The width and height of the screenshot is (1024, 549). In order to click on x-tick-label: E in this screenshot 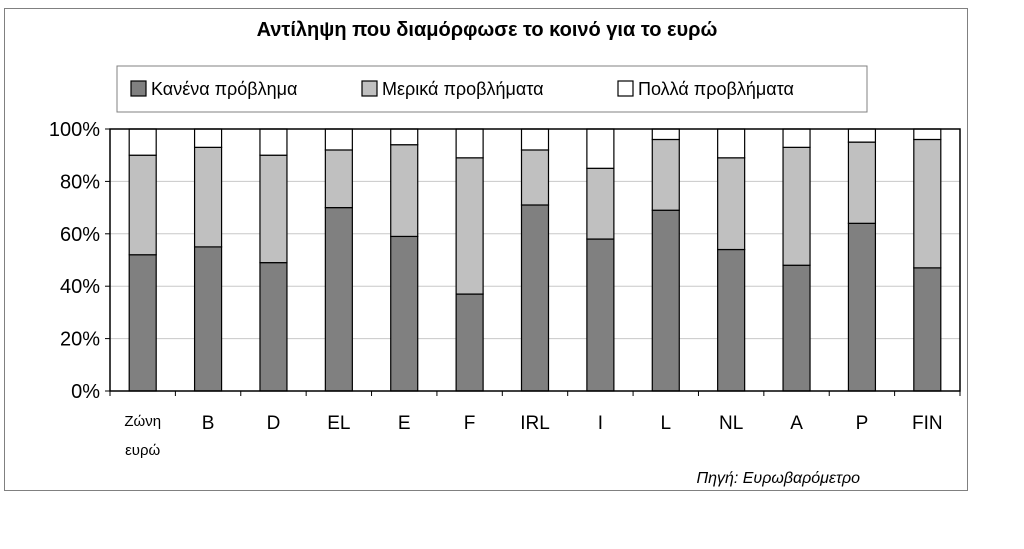, I will do `click(404, 423)`.